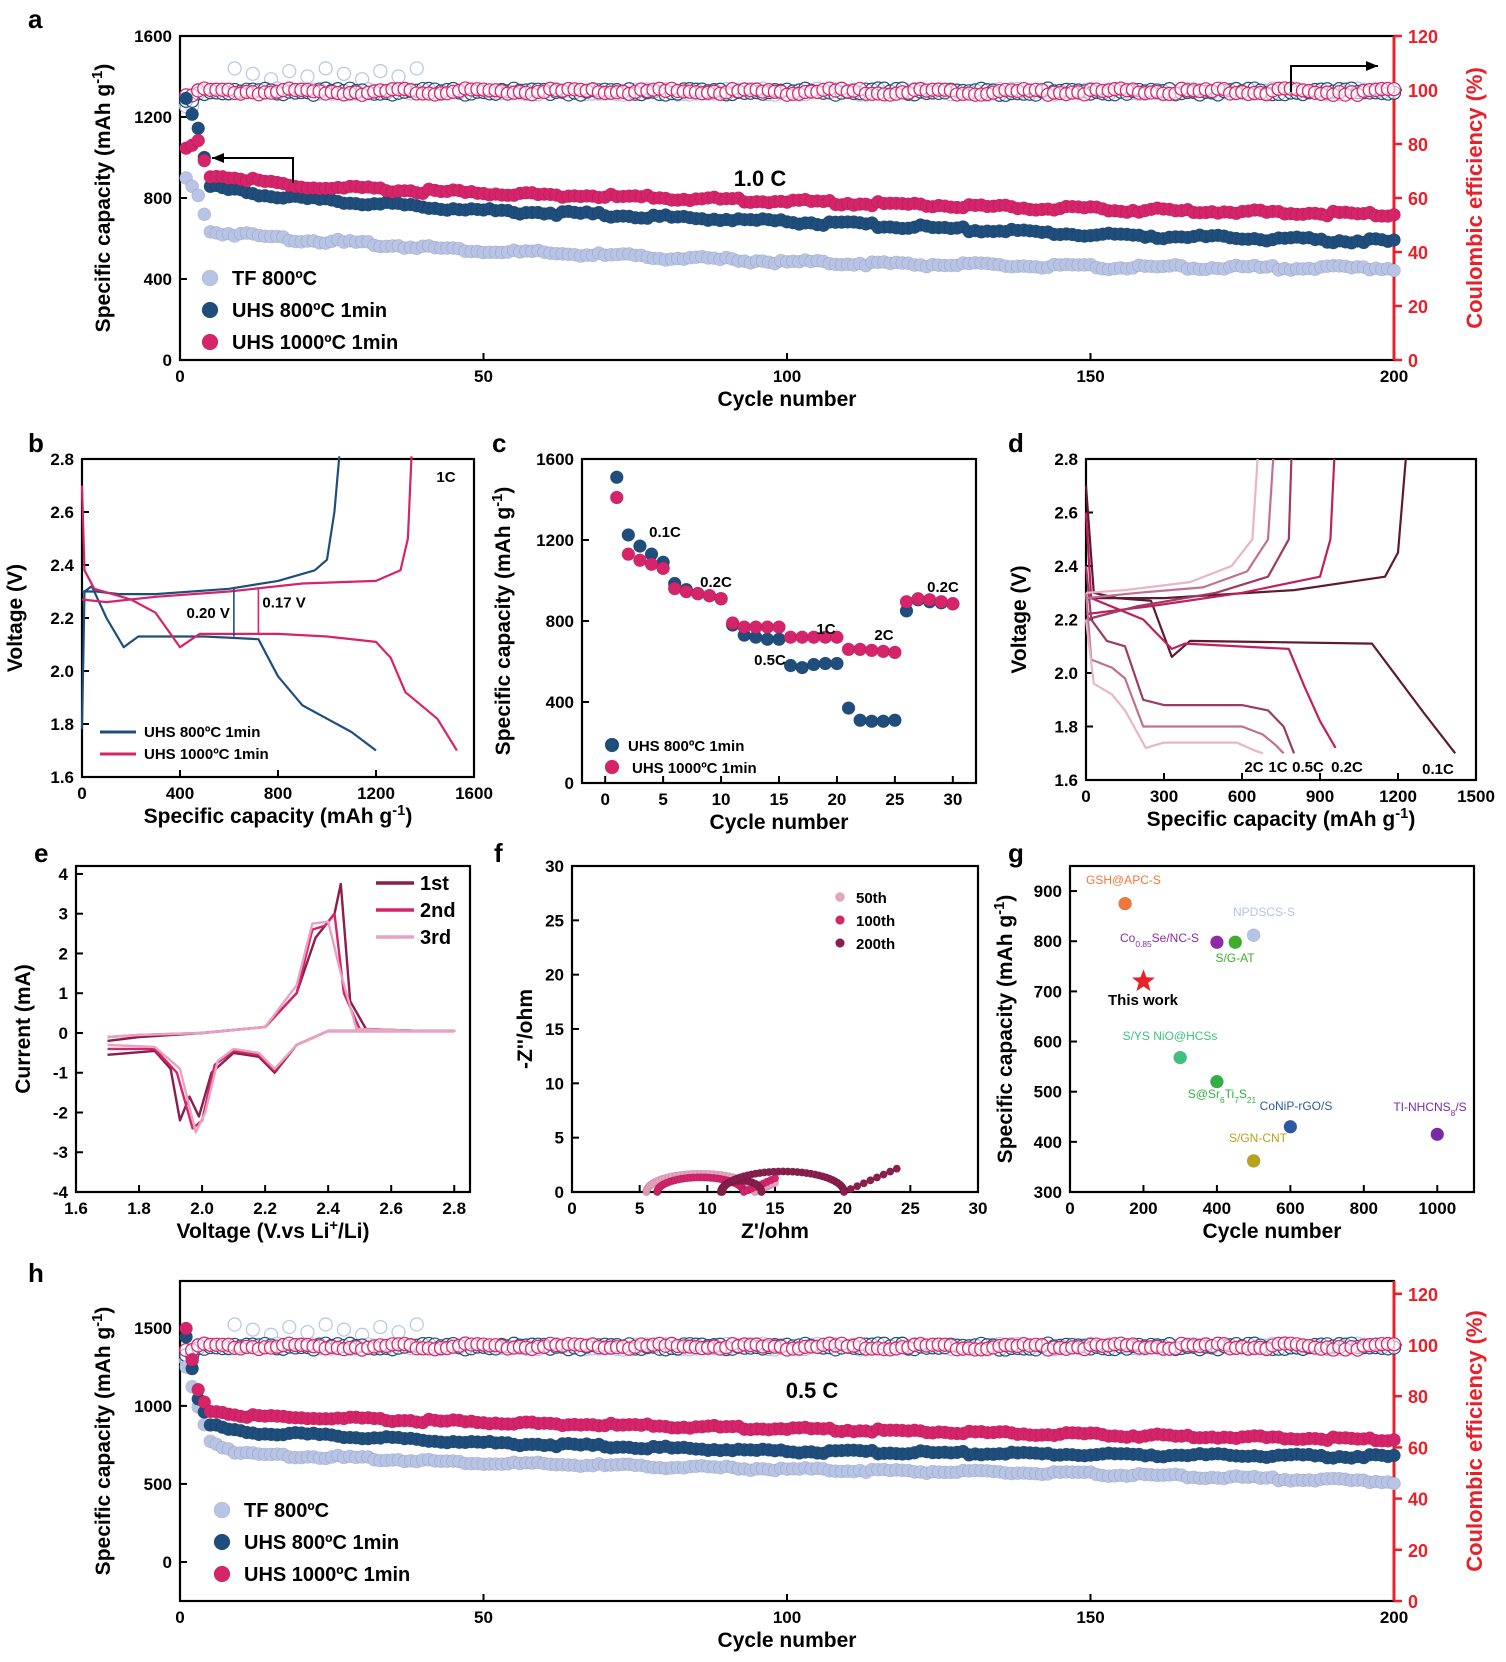  I want to click on label-part: S, so click(1243, 1094).